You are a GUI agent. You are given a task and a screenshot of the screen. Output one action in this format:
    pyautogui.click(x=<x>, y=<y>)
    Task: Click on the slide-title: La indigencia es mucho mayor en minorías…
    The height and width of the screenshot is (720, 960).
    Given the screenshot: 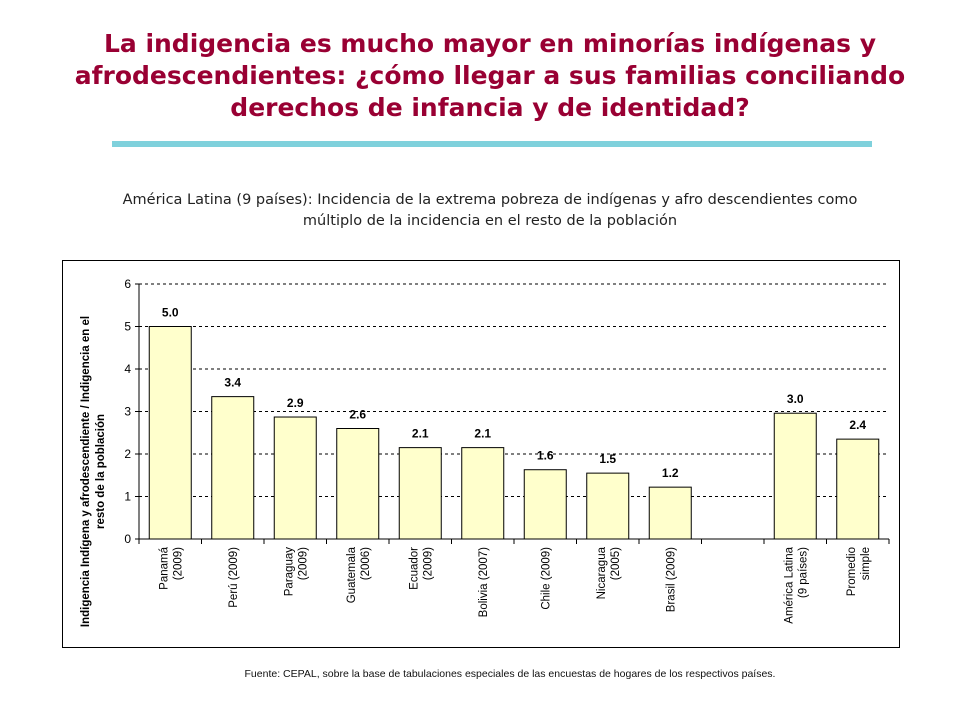 What is the action you would take?
    pyautogui.click(x=490, y=75)
    